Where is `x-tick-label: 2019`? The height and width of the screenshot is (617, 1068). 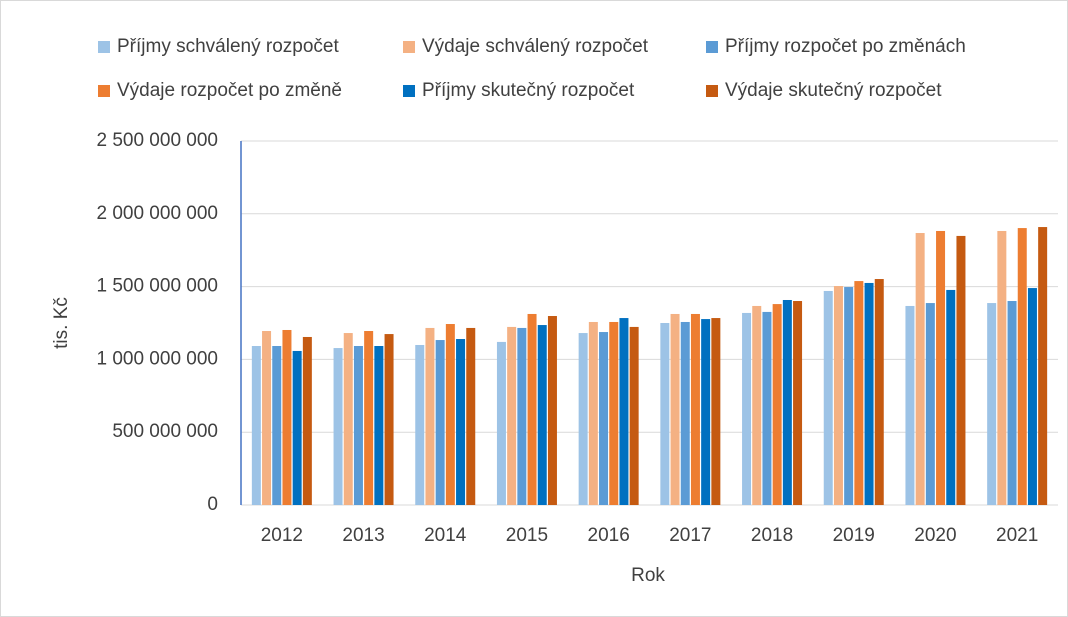 x-tick-label: 2019 is located at coordinates (854, 535).